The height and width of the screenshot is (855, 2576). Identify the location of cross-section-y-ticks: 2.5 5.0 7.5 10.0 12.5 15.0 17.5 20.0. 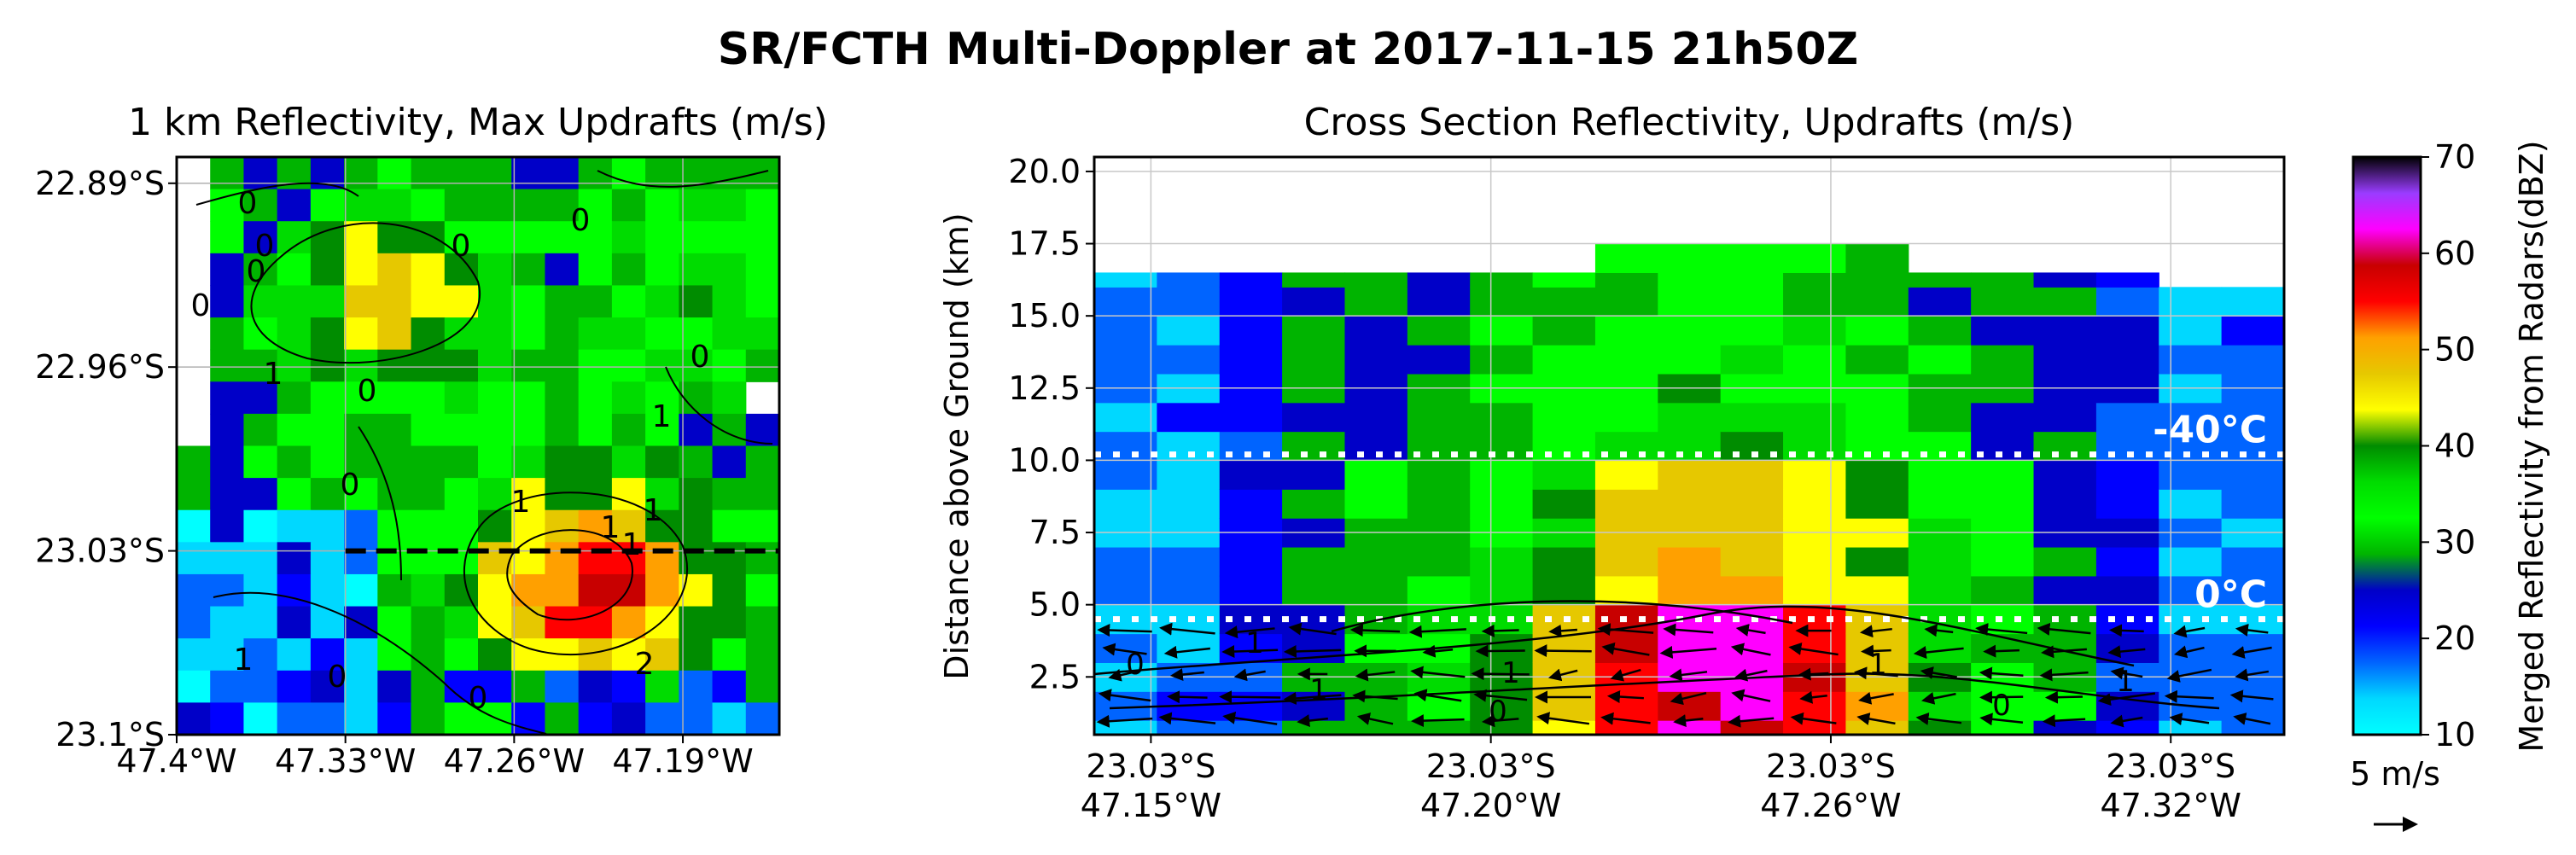
(1051, 424).